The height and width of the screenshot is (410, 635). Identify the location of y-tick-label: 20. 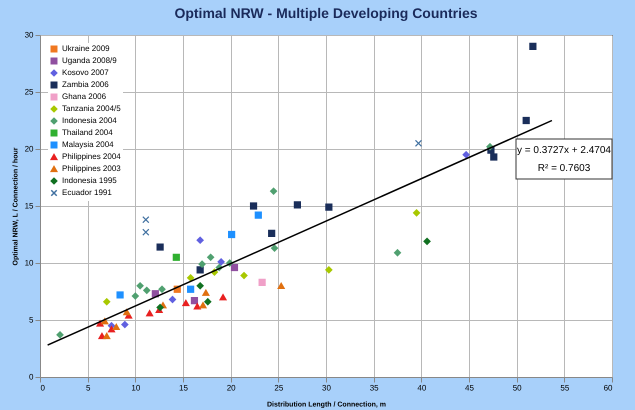
(29, 149).